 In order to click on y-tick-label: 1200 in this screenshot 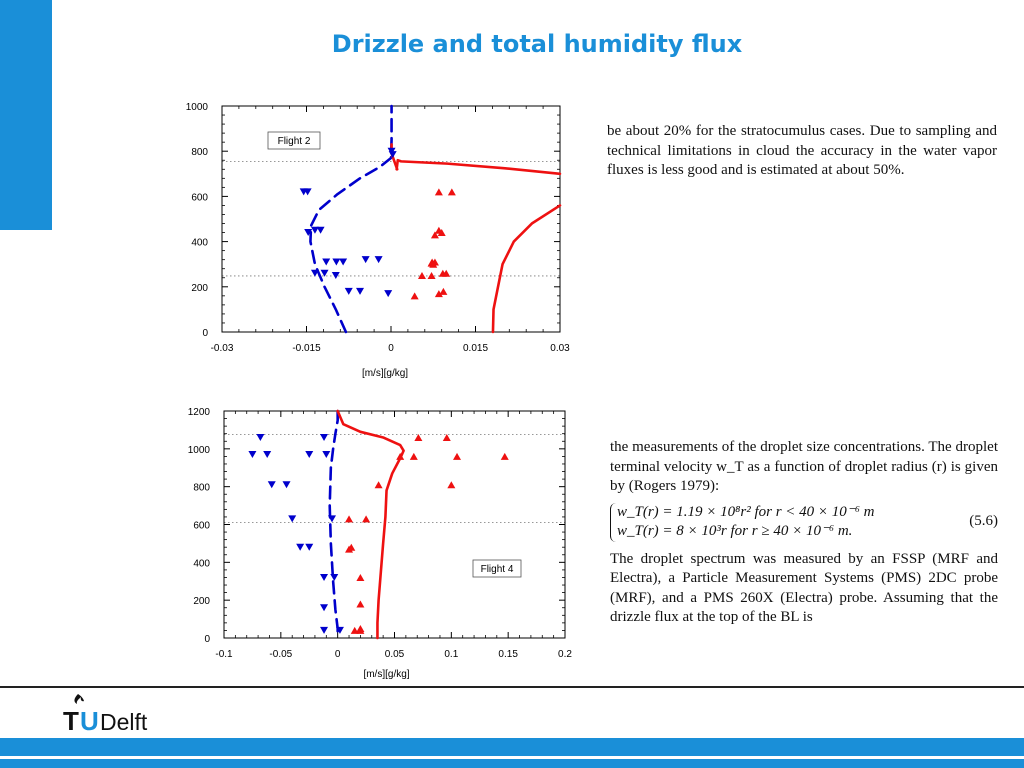, I will do `click(199, 412)`.